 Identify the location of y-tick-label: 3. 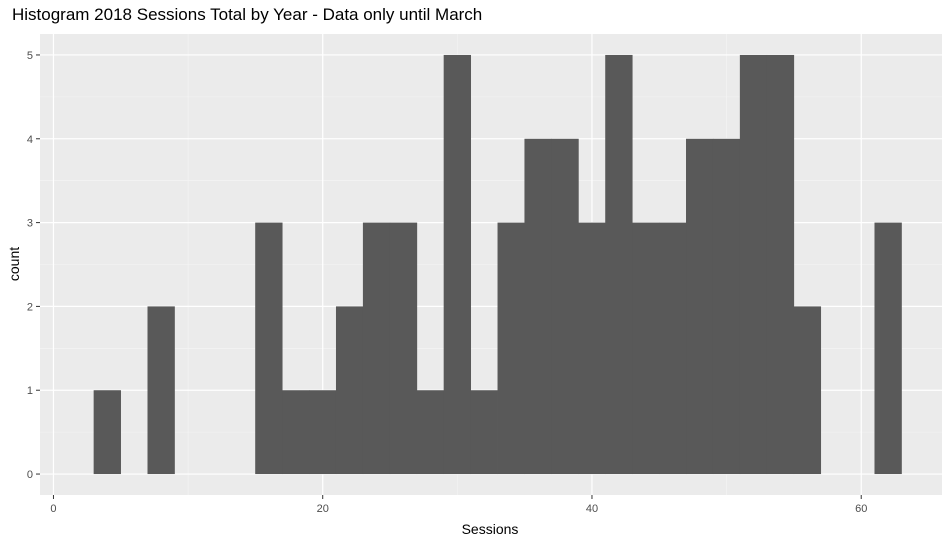
(30, 224).